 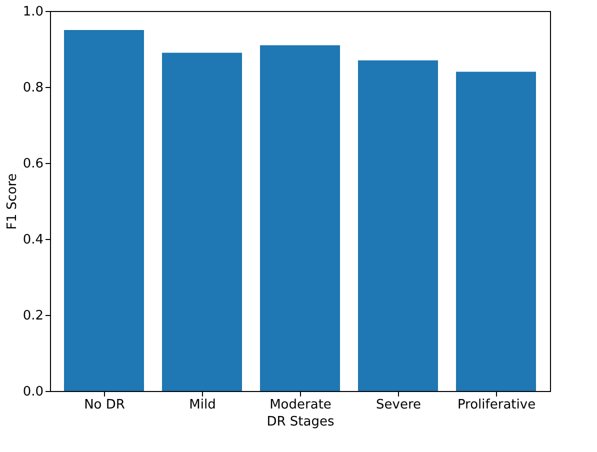 I want to click on x-tick-label: Moderate, so click(x=301, y=405).